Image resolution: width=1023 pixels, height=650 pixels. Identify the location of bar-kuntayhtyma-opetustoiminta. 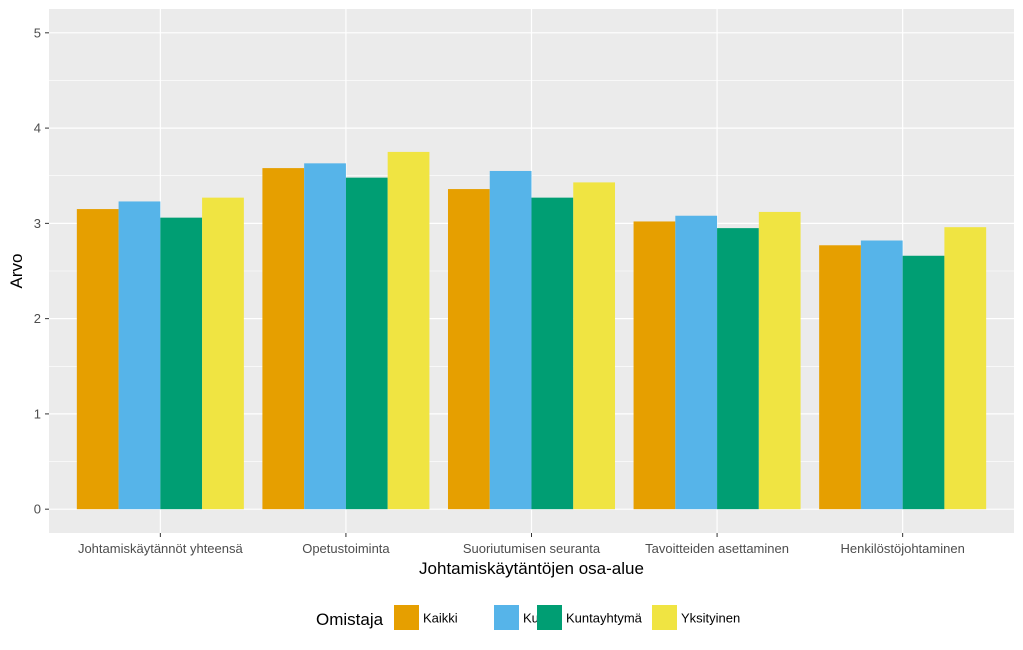
(366, 343).